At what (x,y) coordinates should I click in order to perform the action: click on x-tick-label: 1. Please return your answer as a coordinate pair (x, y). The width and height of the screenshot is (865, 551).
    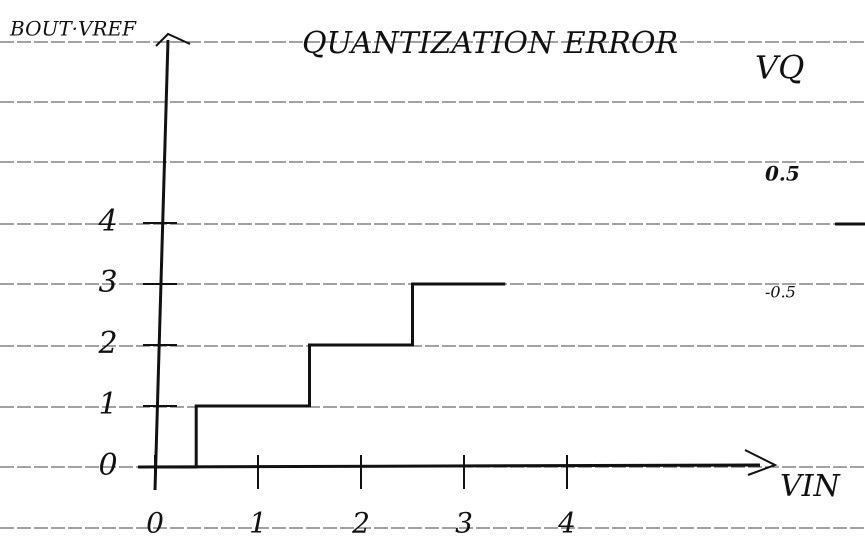
    Looking at the image, I should click on (258, 523).